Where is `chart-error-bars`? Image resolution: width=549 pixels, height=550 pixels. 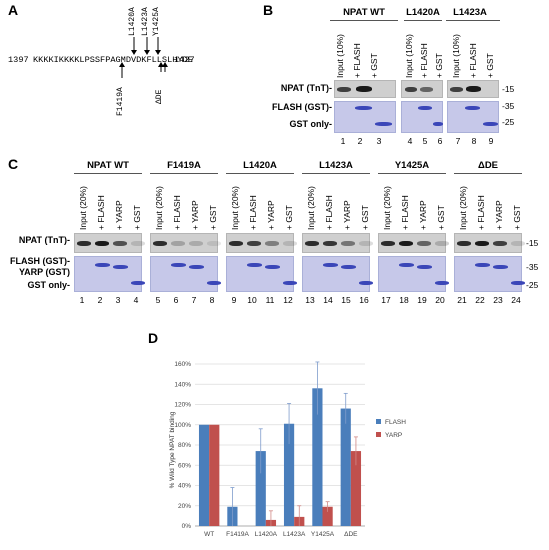 chart-error-bars is located at coordinates (294, 443).